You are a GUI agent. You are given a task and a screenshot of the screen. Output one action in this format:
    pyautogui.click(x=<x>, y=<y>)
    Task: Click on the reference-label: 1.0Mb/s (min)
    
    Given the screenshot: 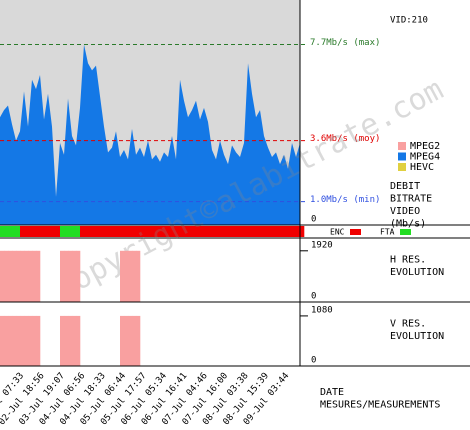 What is the action you would take?
    pyautogui.click(x=345, y=200)
    